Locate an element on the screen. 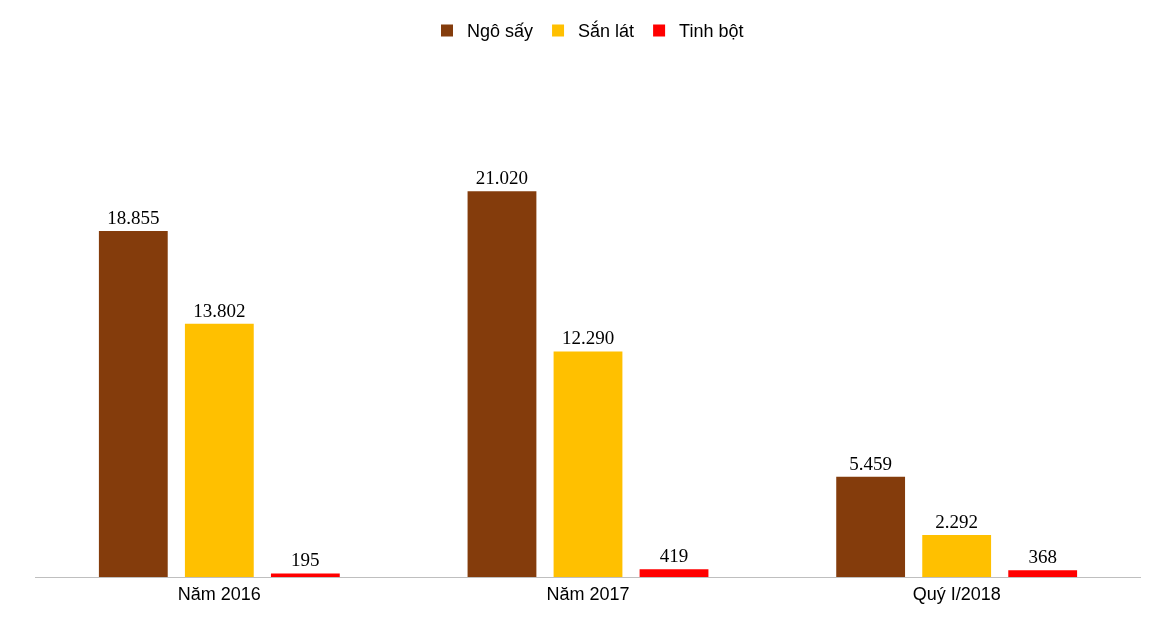 The width and height of the screenshot is (1166, 632). data-label: 195 is located at coordinates (305, 560).